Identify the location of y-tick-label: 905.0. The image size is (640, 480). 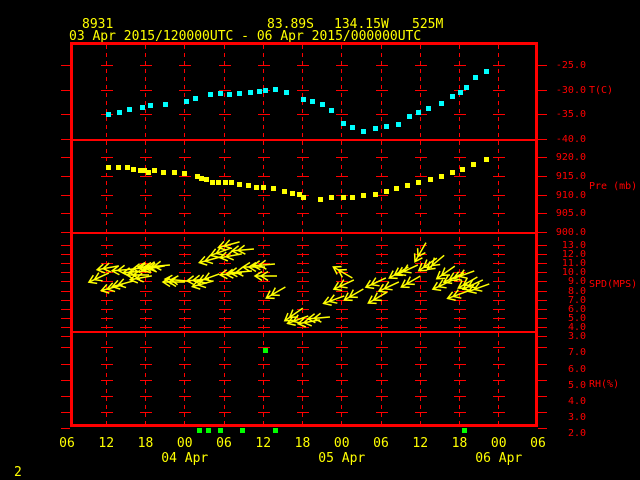
(570, 213).